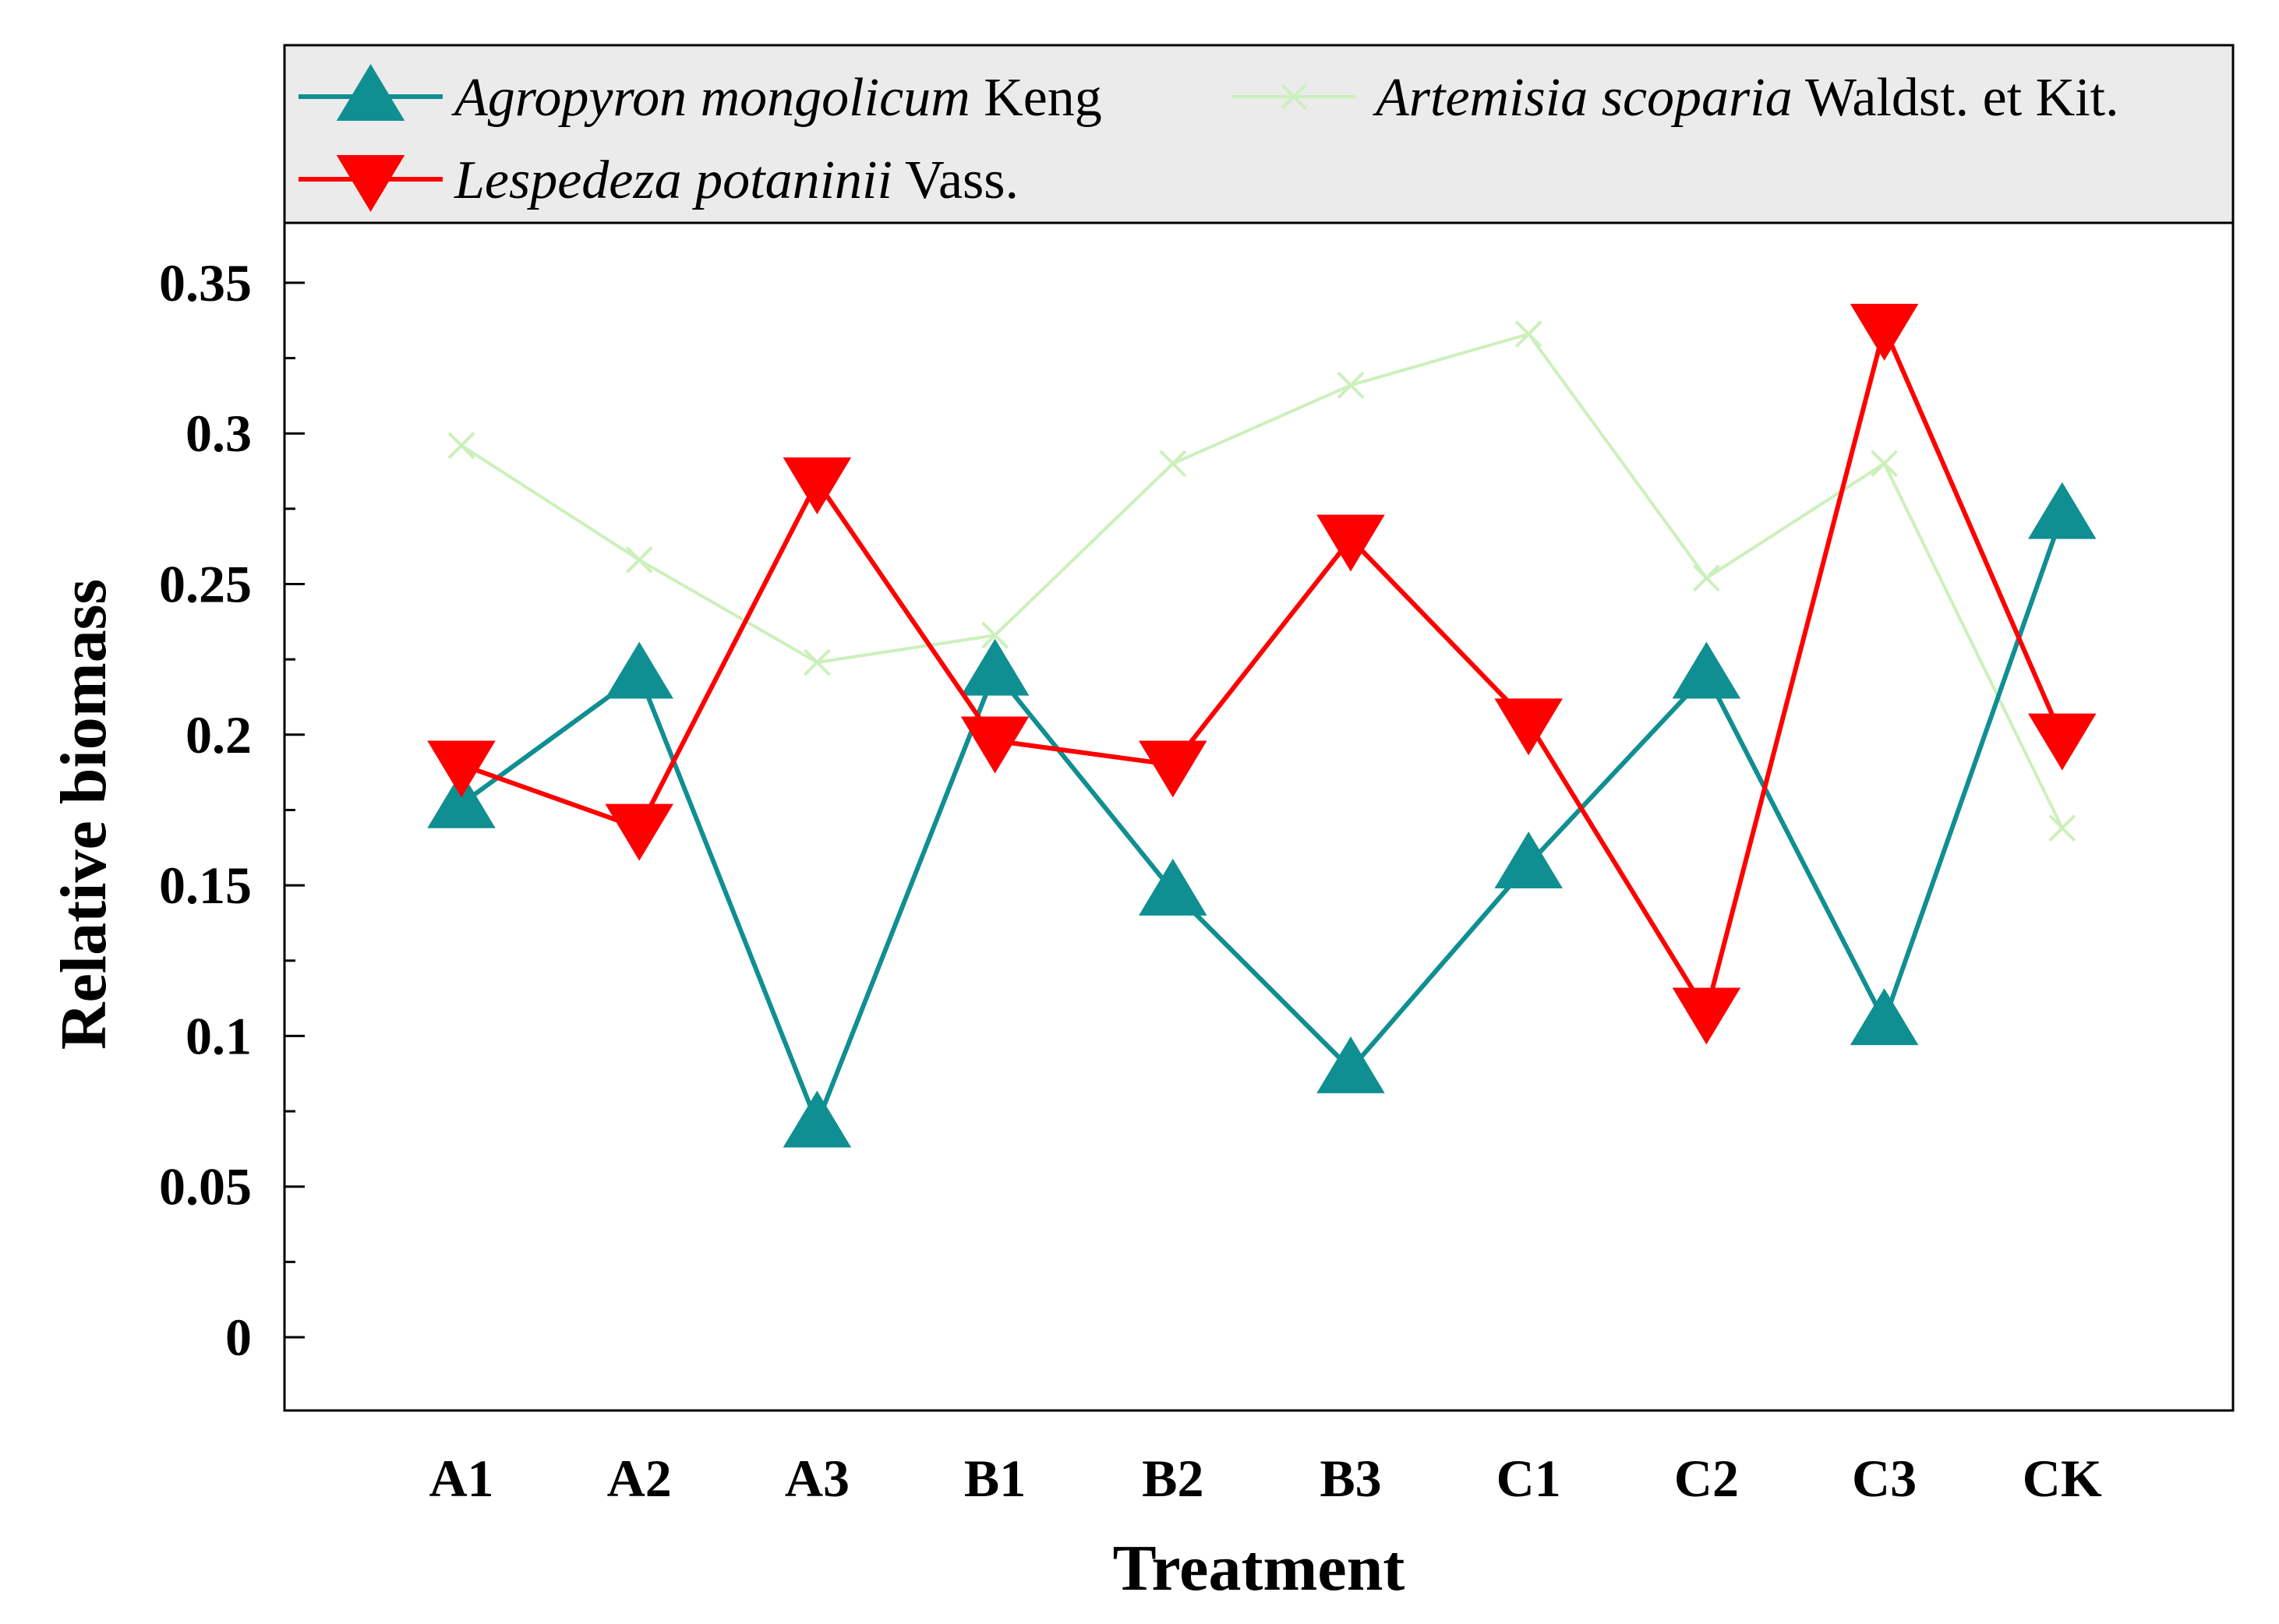 This screenshot has height=1624, width=2279. Describe the element at coordinates (205, 282) in the screenshot. I see `y-tick-label: 0.35` at that location.